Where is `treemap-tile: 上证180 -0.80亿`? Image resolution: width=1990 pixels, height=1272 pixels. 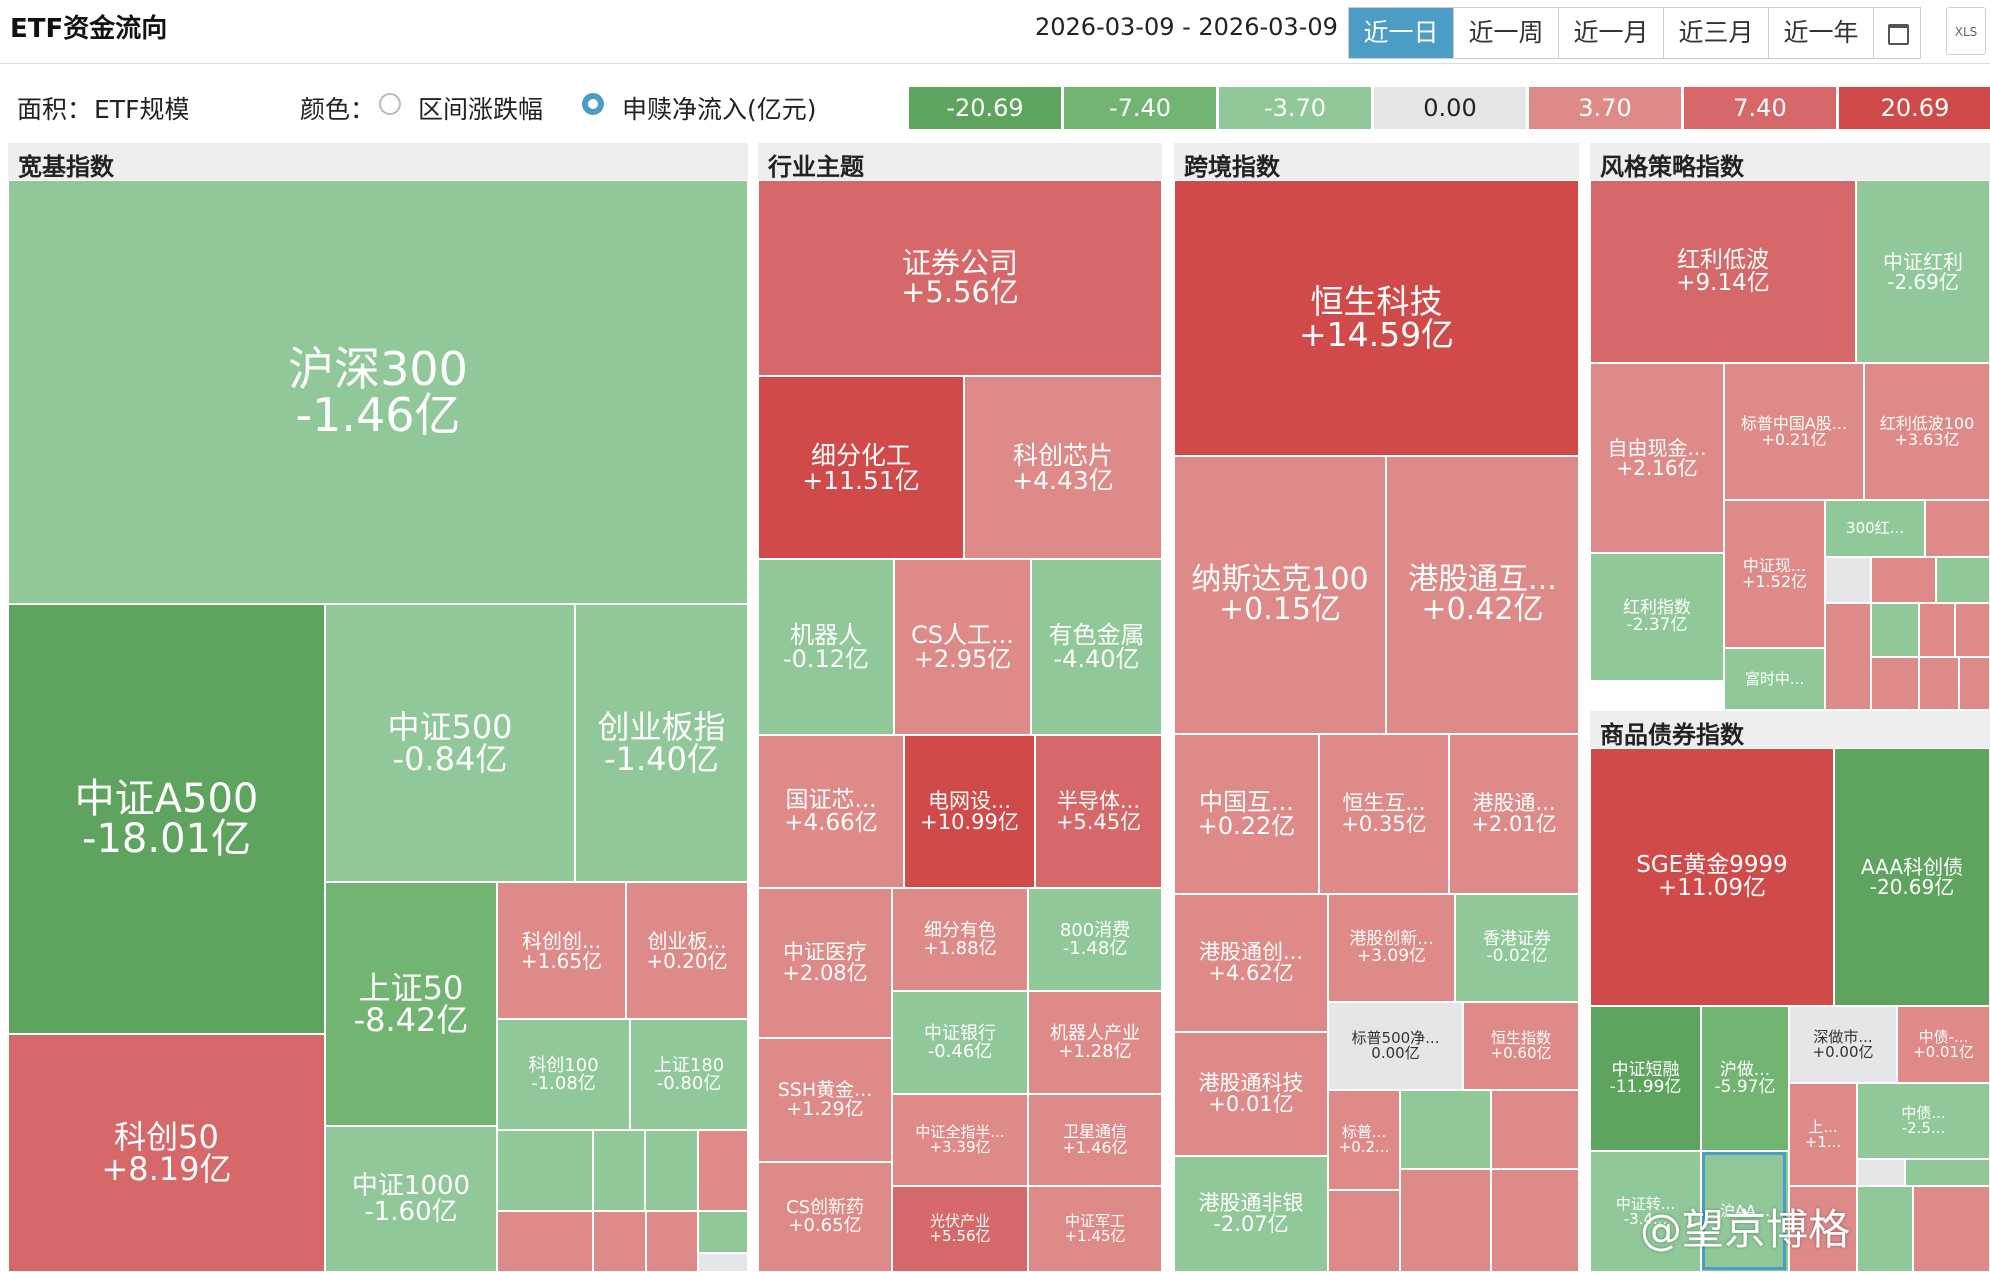 treemap-tile: 上证180 -0.80亿 is located at coordinates (689, 1074).